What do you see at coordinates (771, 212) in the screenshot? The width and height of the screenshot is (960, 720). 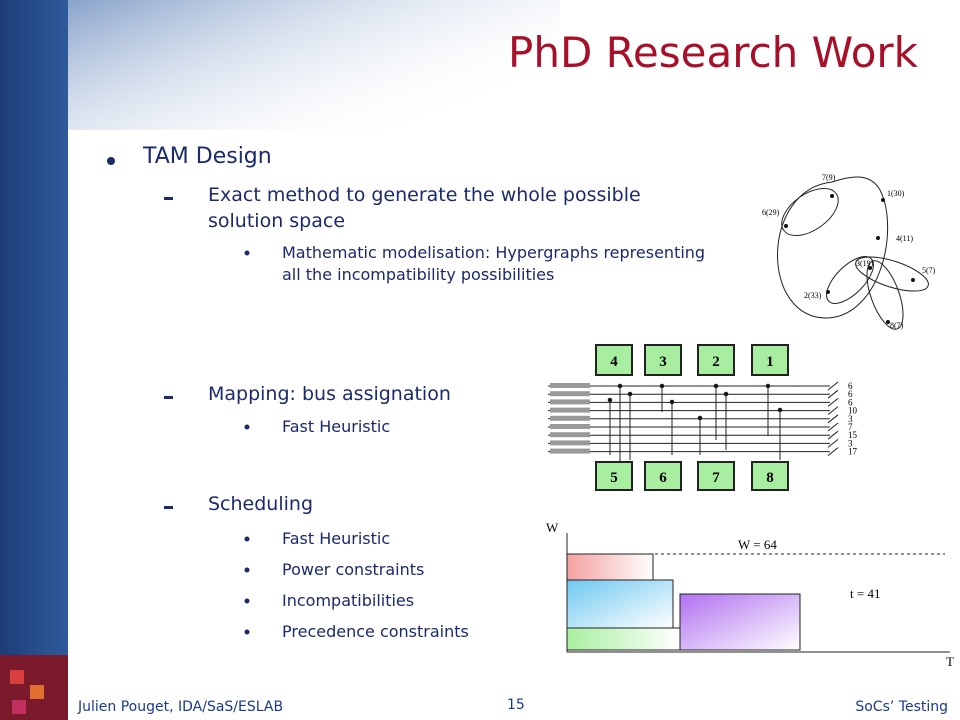 I see `node-label: 6(29)` at bounding box center [771, 212].